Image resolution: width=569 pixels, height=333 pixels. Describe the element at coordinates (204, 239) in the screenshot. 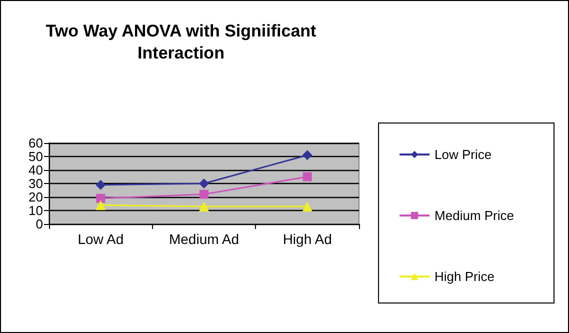

I see `x-tick-label: Medium Ad` at that location.